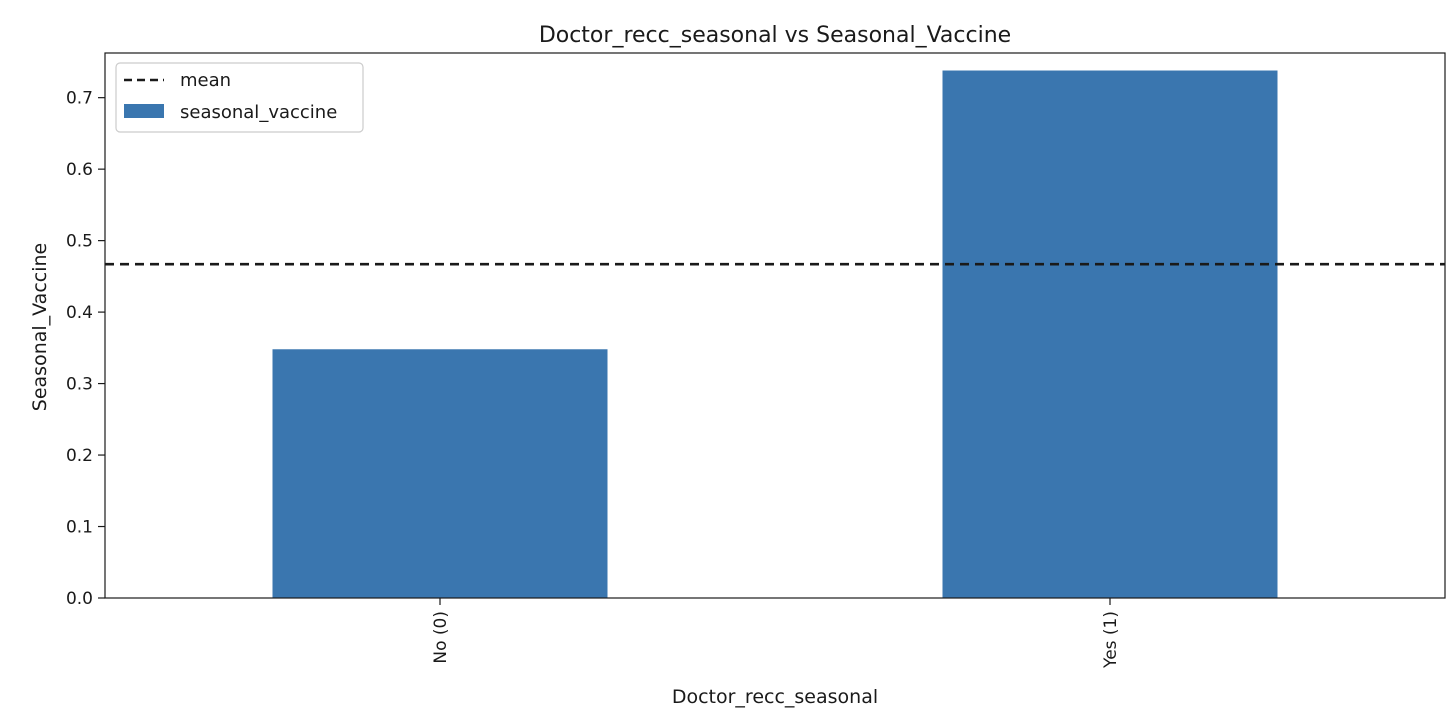  What do you see at coordinates (205, 80) in the screenshot?
I see `legend-mean-label: mean` at bounding box center [205, 80].